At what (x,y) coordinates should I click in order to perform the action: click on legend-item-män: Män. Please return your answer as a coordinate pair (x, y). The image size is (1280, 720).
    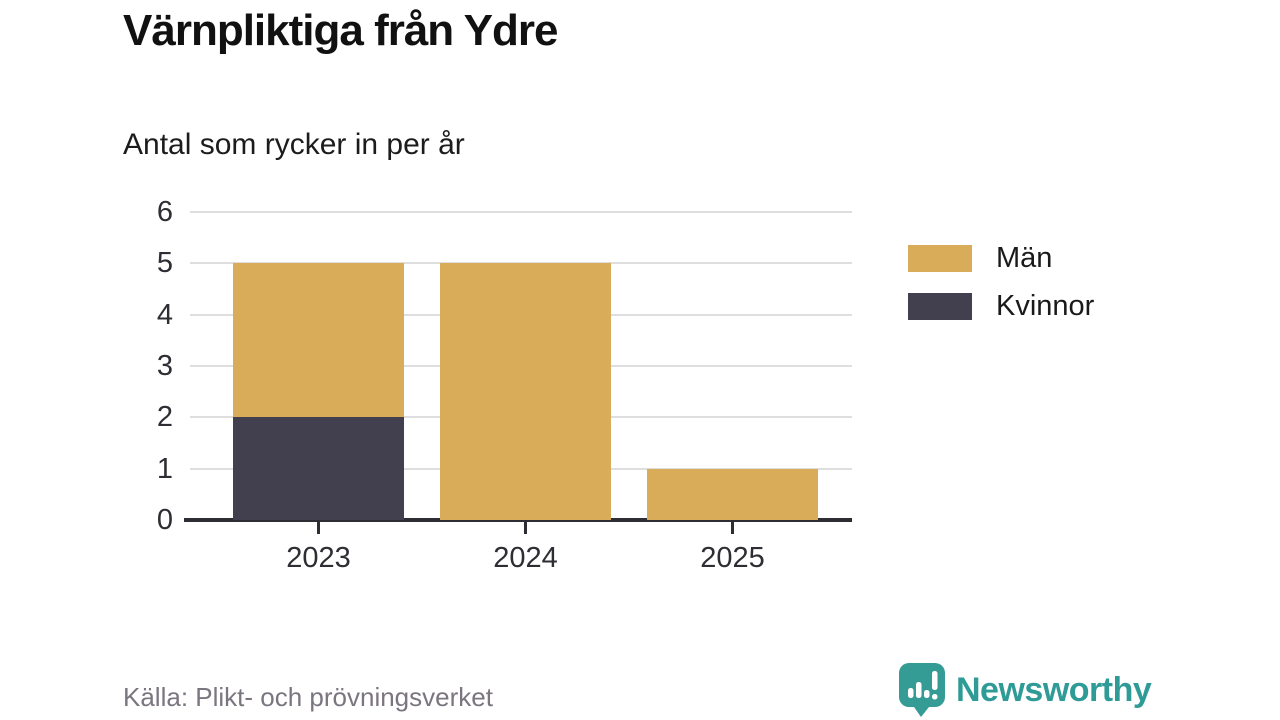
    Looking at the image, I should click on (1001, 258).